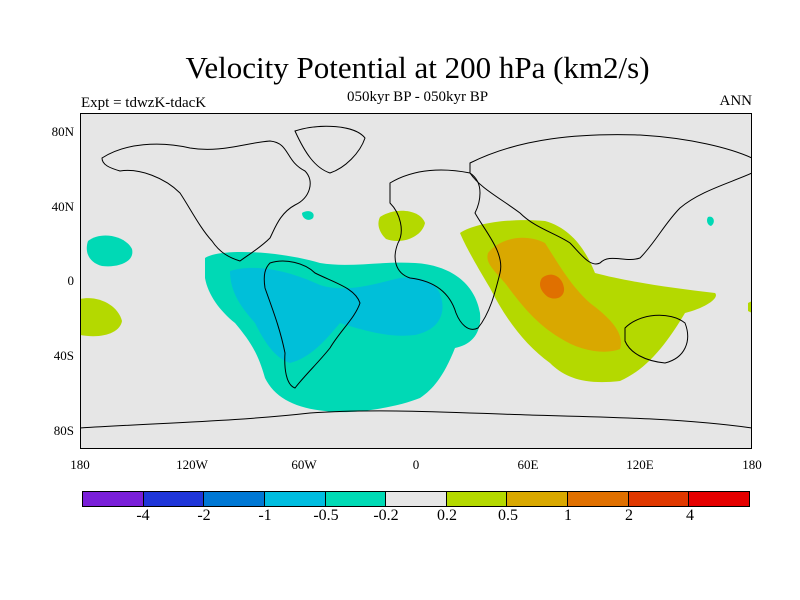  Describe the element at coordinates (656, 339) in the screenshot. I see `coast-australia` at that location.